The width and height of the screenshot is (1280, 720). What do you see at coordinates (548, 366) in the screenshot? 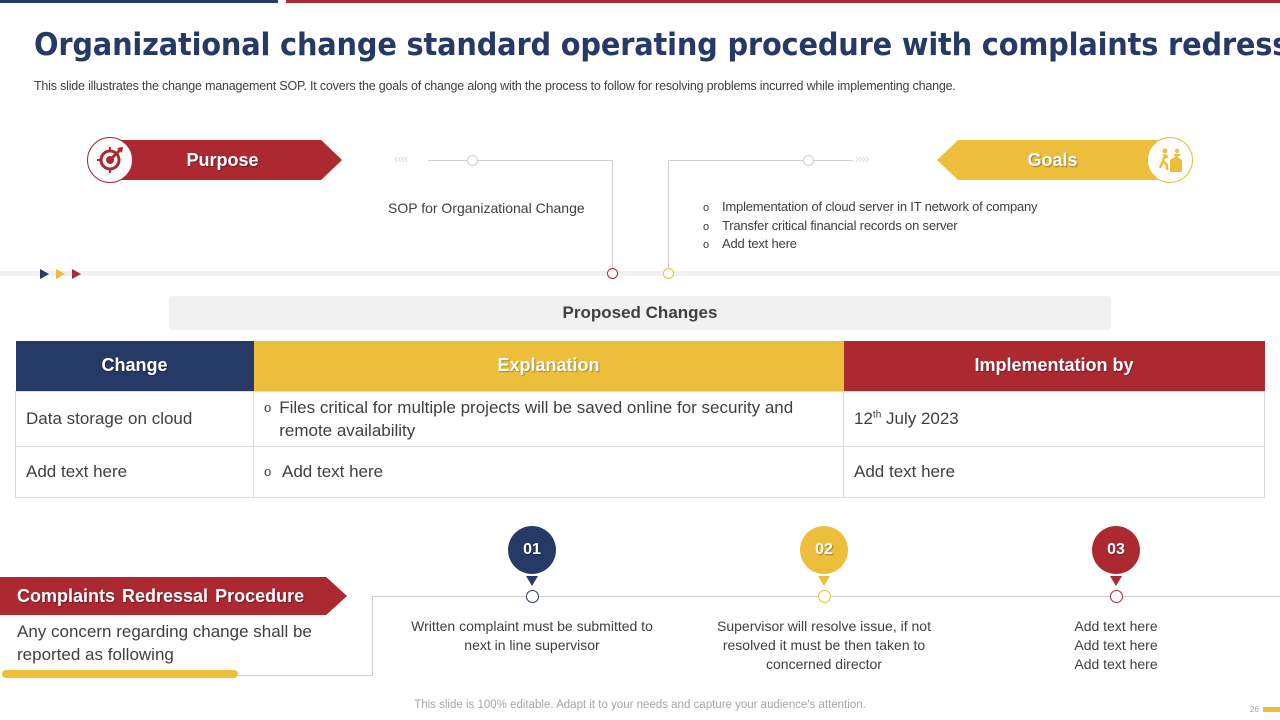
I see `column-header-explanation: Explanation` at bounding box center [548, 366].